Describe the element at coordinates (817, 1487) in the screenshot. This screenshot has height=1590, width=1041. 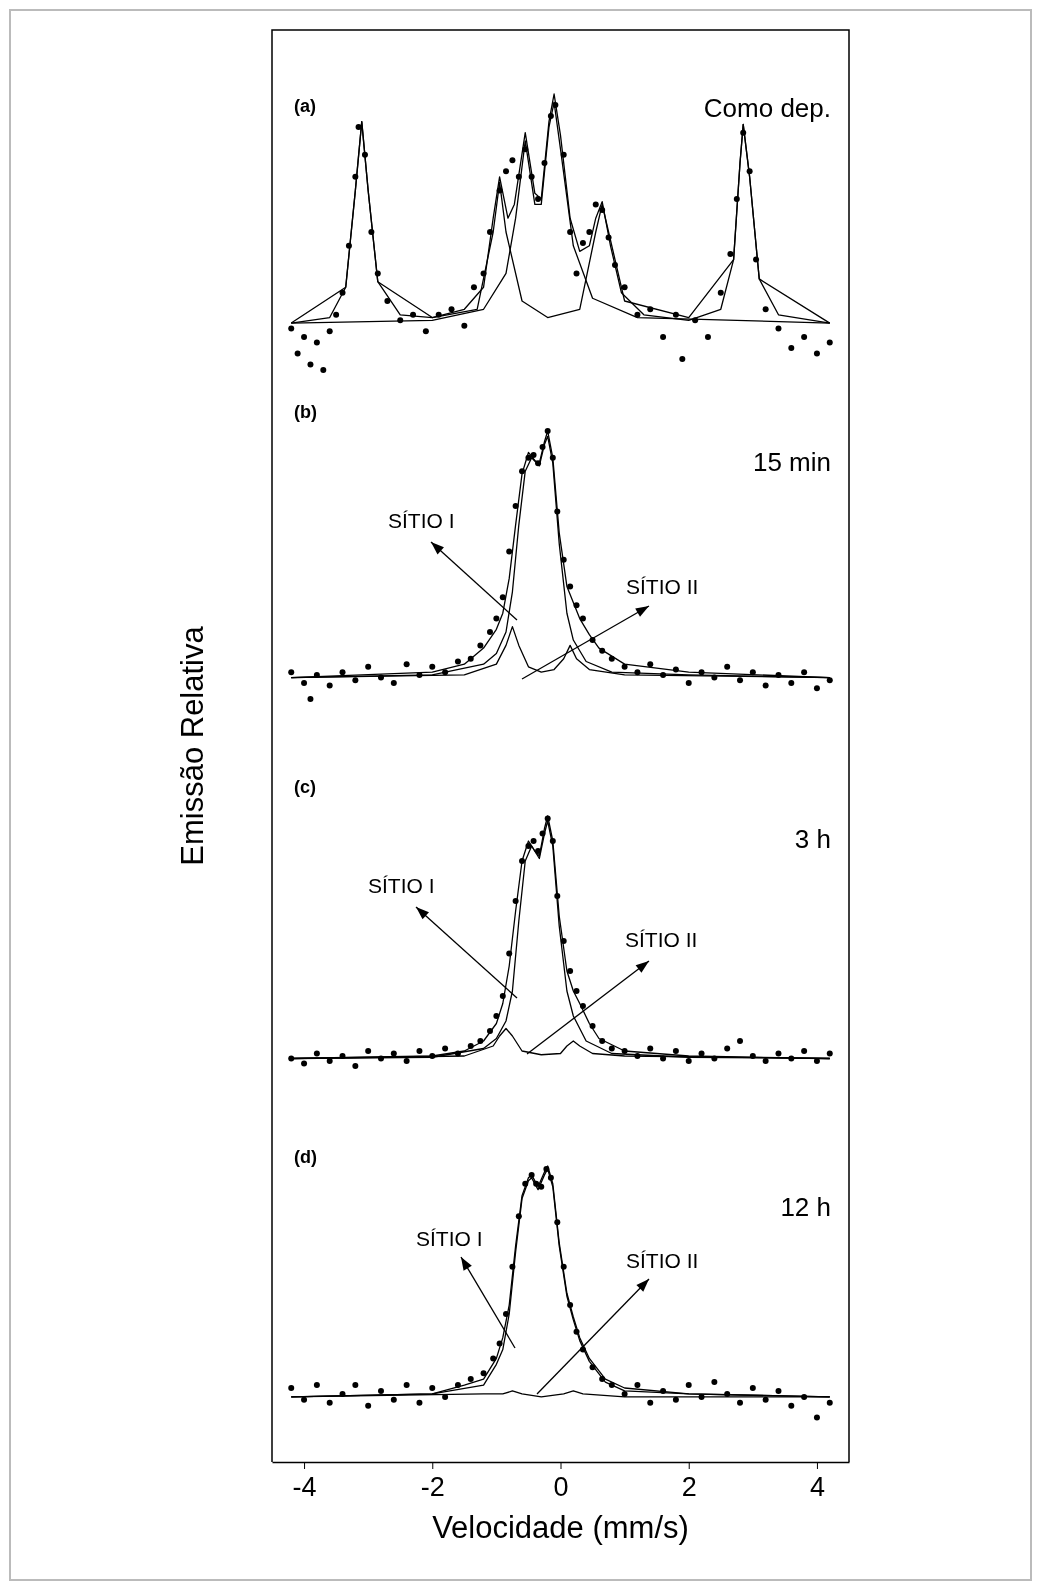
I see `x-tick-label: 4` at that location.